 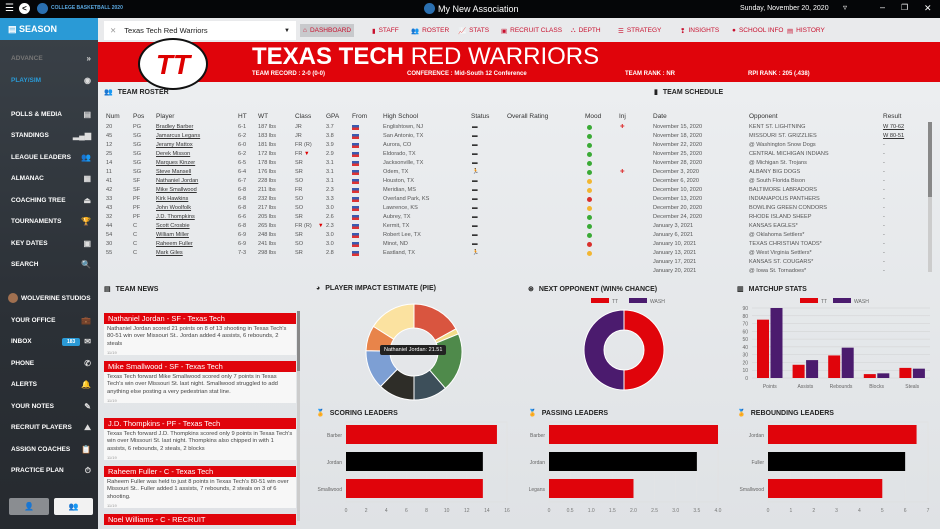 I want to click on news-headline: Nathaniel Jordan - SF - Texas Tech, so click(x=200, y=318).